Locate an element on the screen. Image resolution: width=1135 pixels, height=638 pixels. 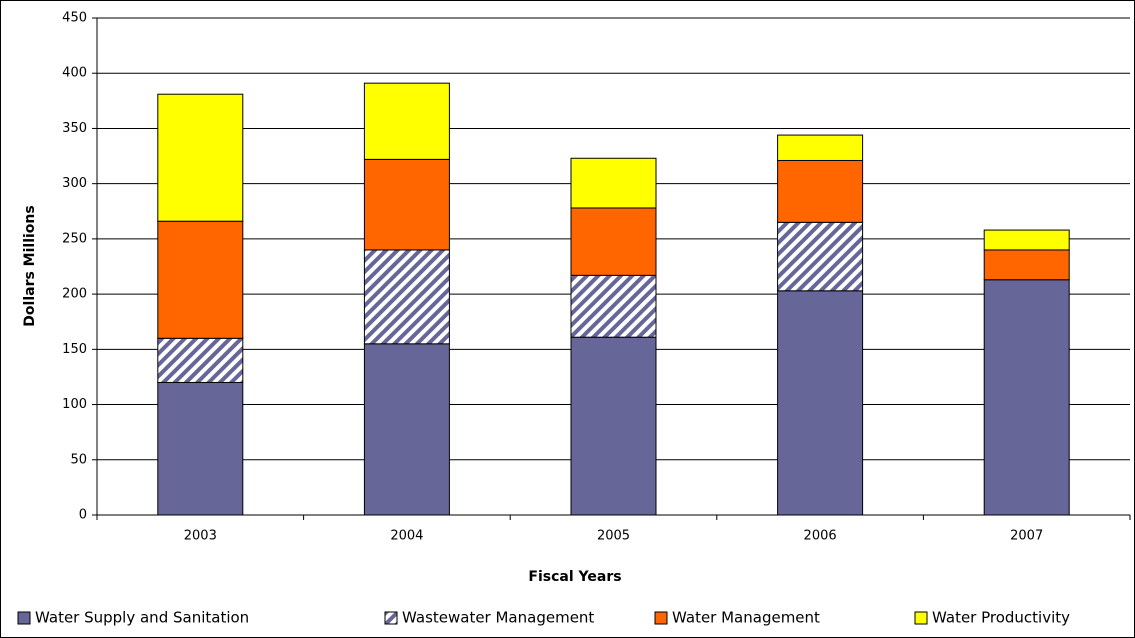
y-tick-label: 0 is located at coordinates (83, 515).